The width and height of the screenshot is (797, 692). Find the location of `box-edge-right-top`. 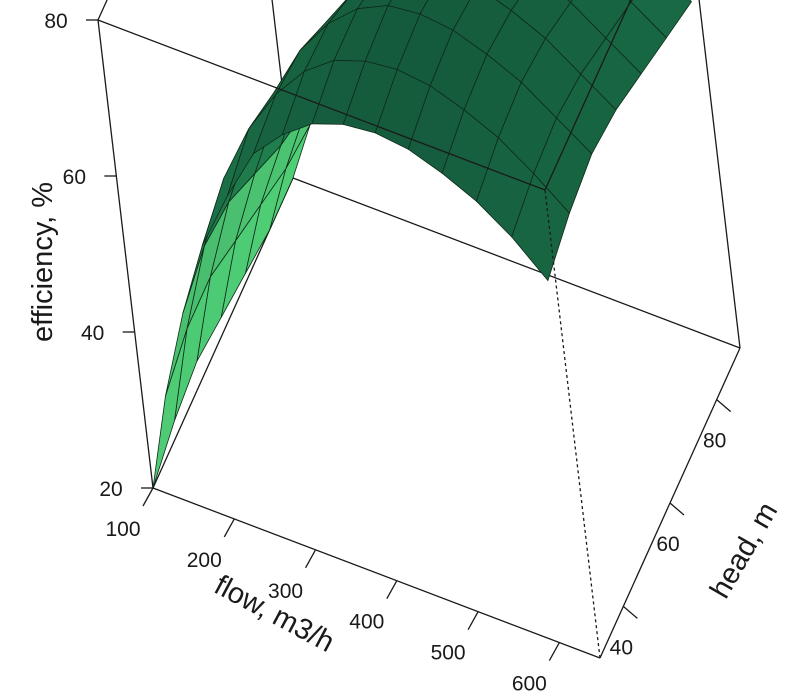

box-edge-right-top is located at coordinates (588, 95).